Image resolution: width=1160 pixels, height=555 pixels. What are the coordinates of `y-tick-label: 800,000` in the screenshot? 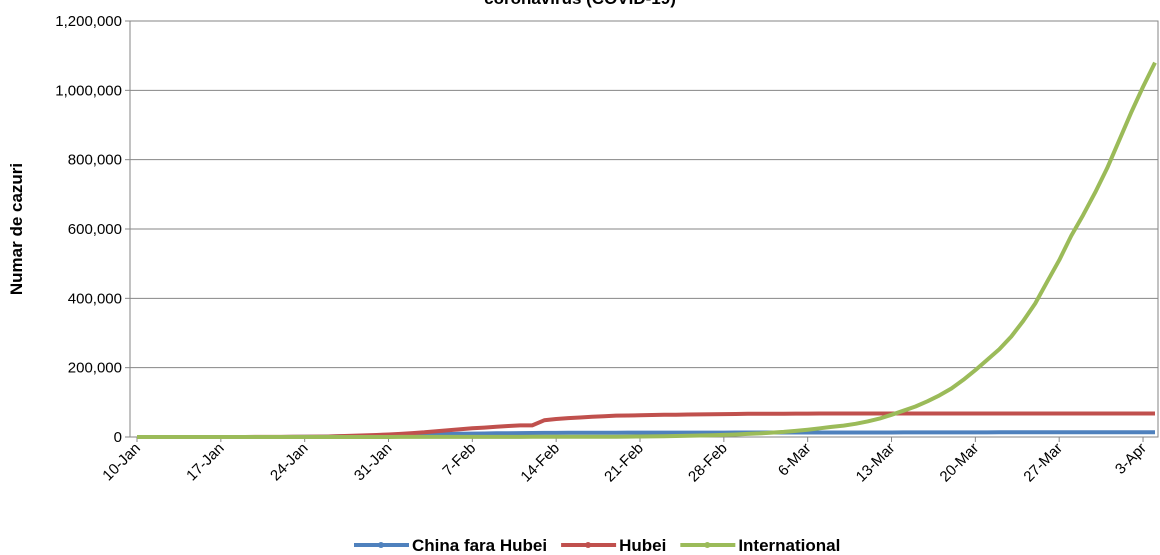 It's located at (95, 160).